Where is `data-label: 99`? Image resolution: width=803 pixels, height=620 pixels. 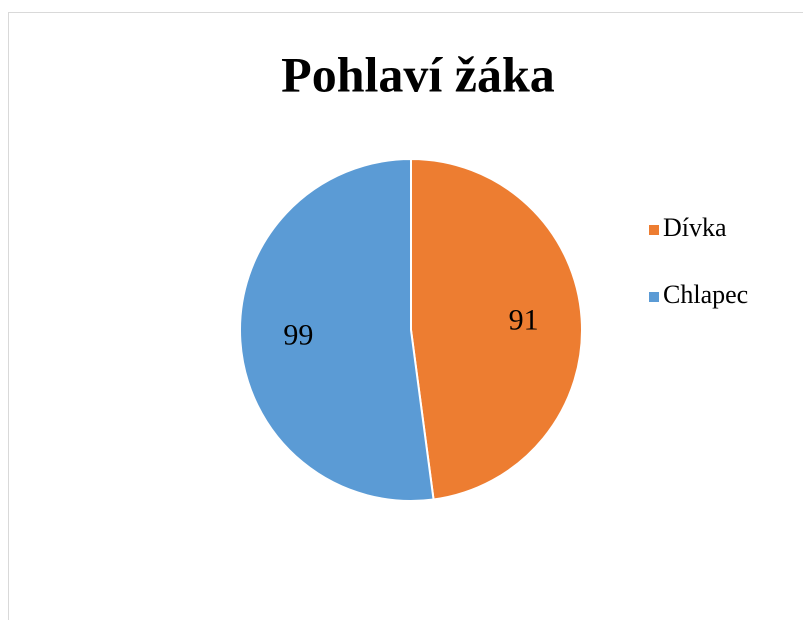
data-label: 99 is located at coordinates (298, 334).